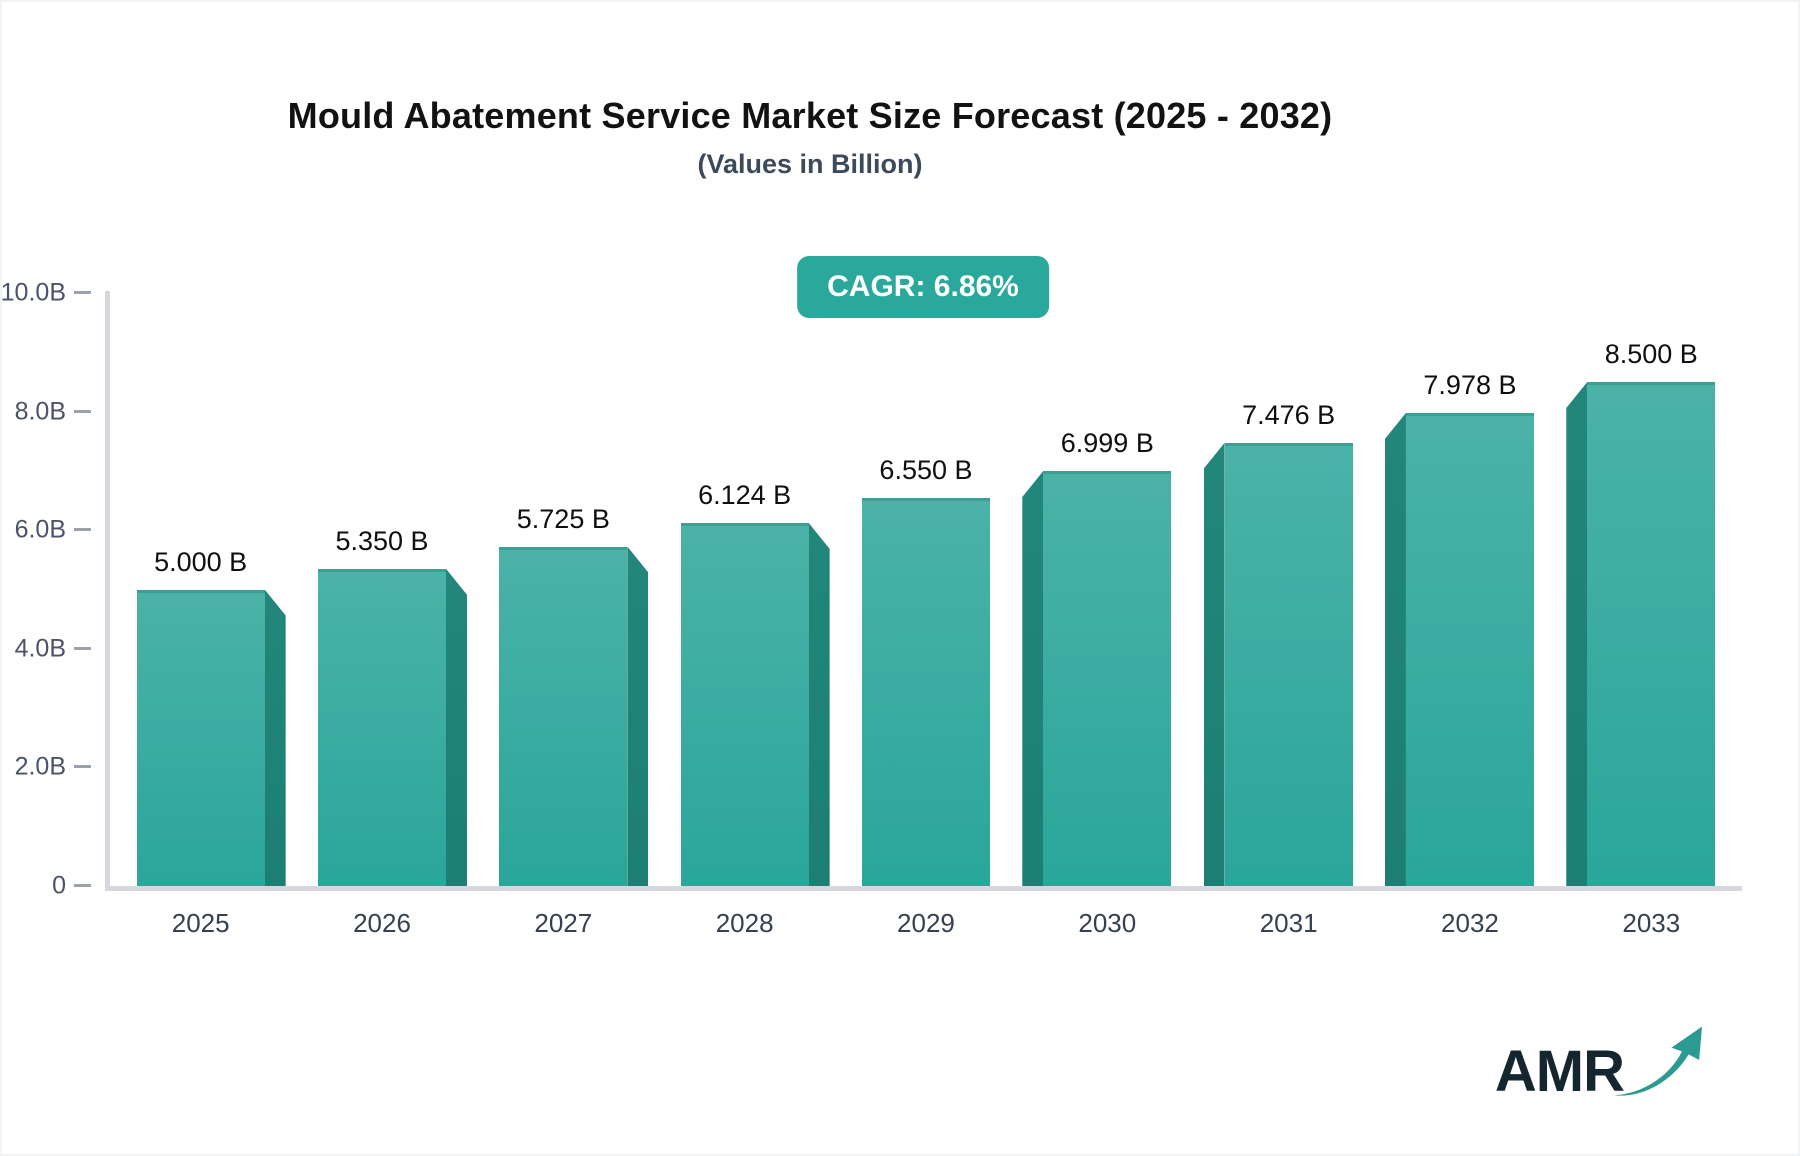 The width and height of the screenshot is (1800, 1156). I want to click on bar-value-label: 6.124 B, so click(745, 494).